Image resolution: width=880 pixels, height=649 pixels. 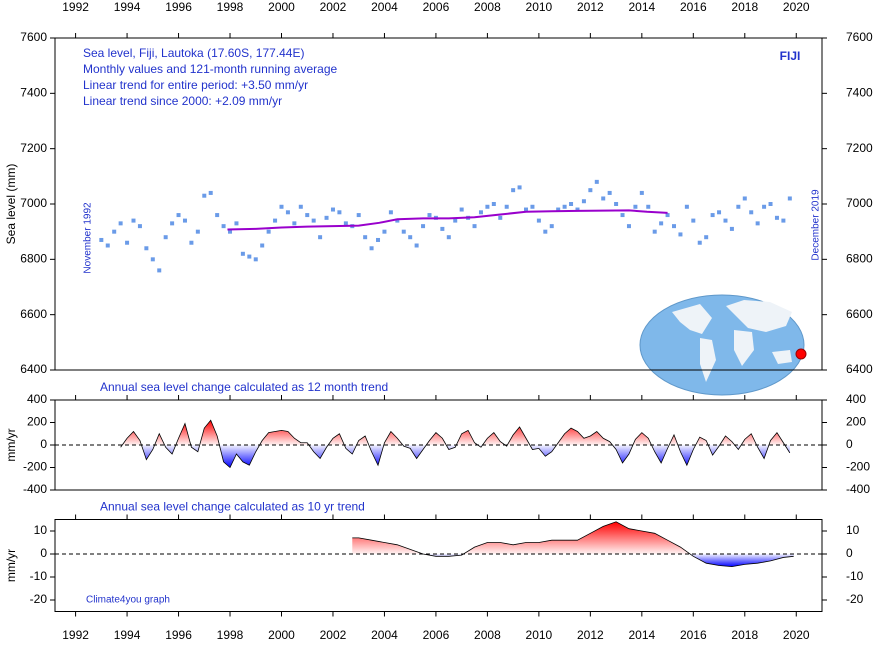 I want to click on y-tick-label: 0, so click(x=43, y=553).